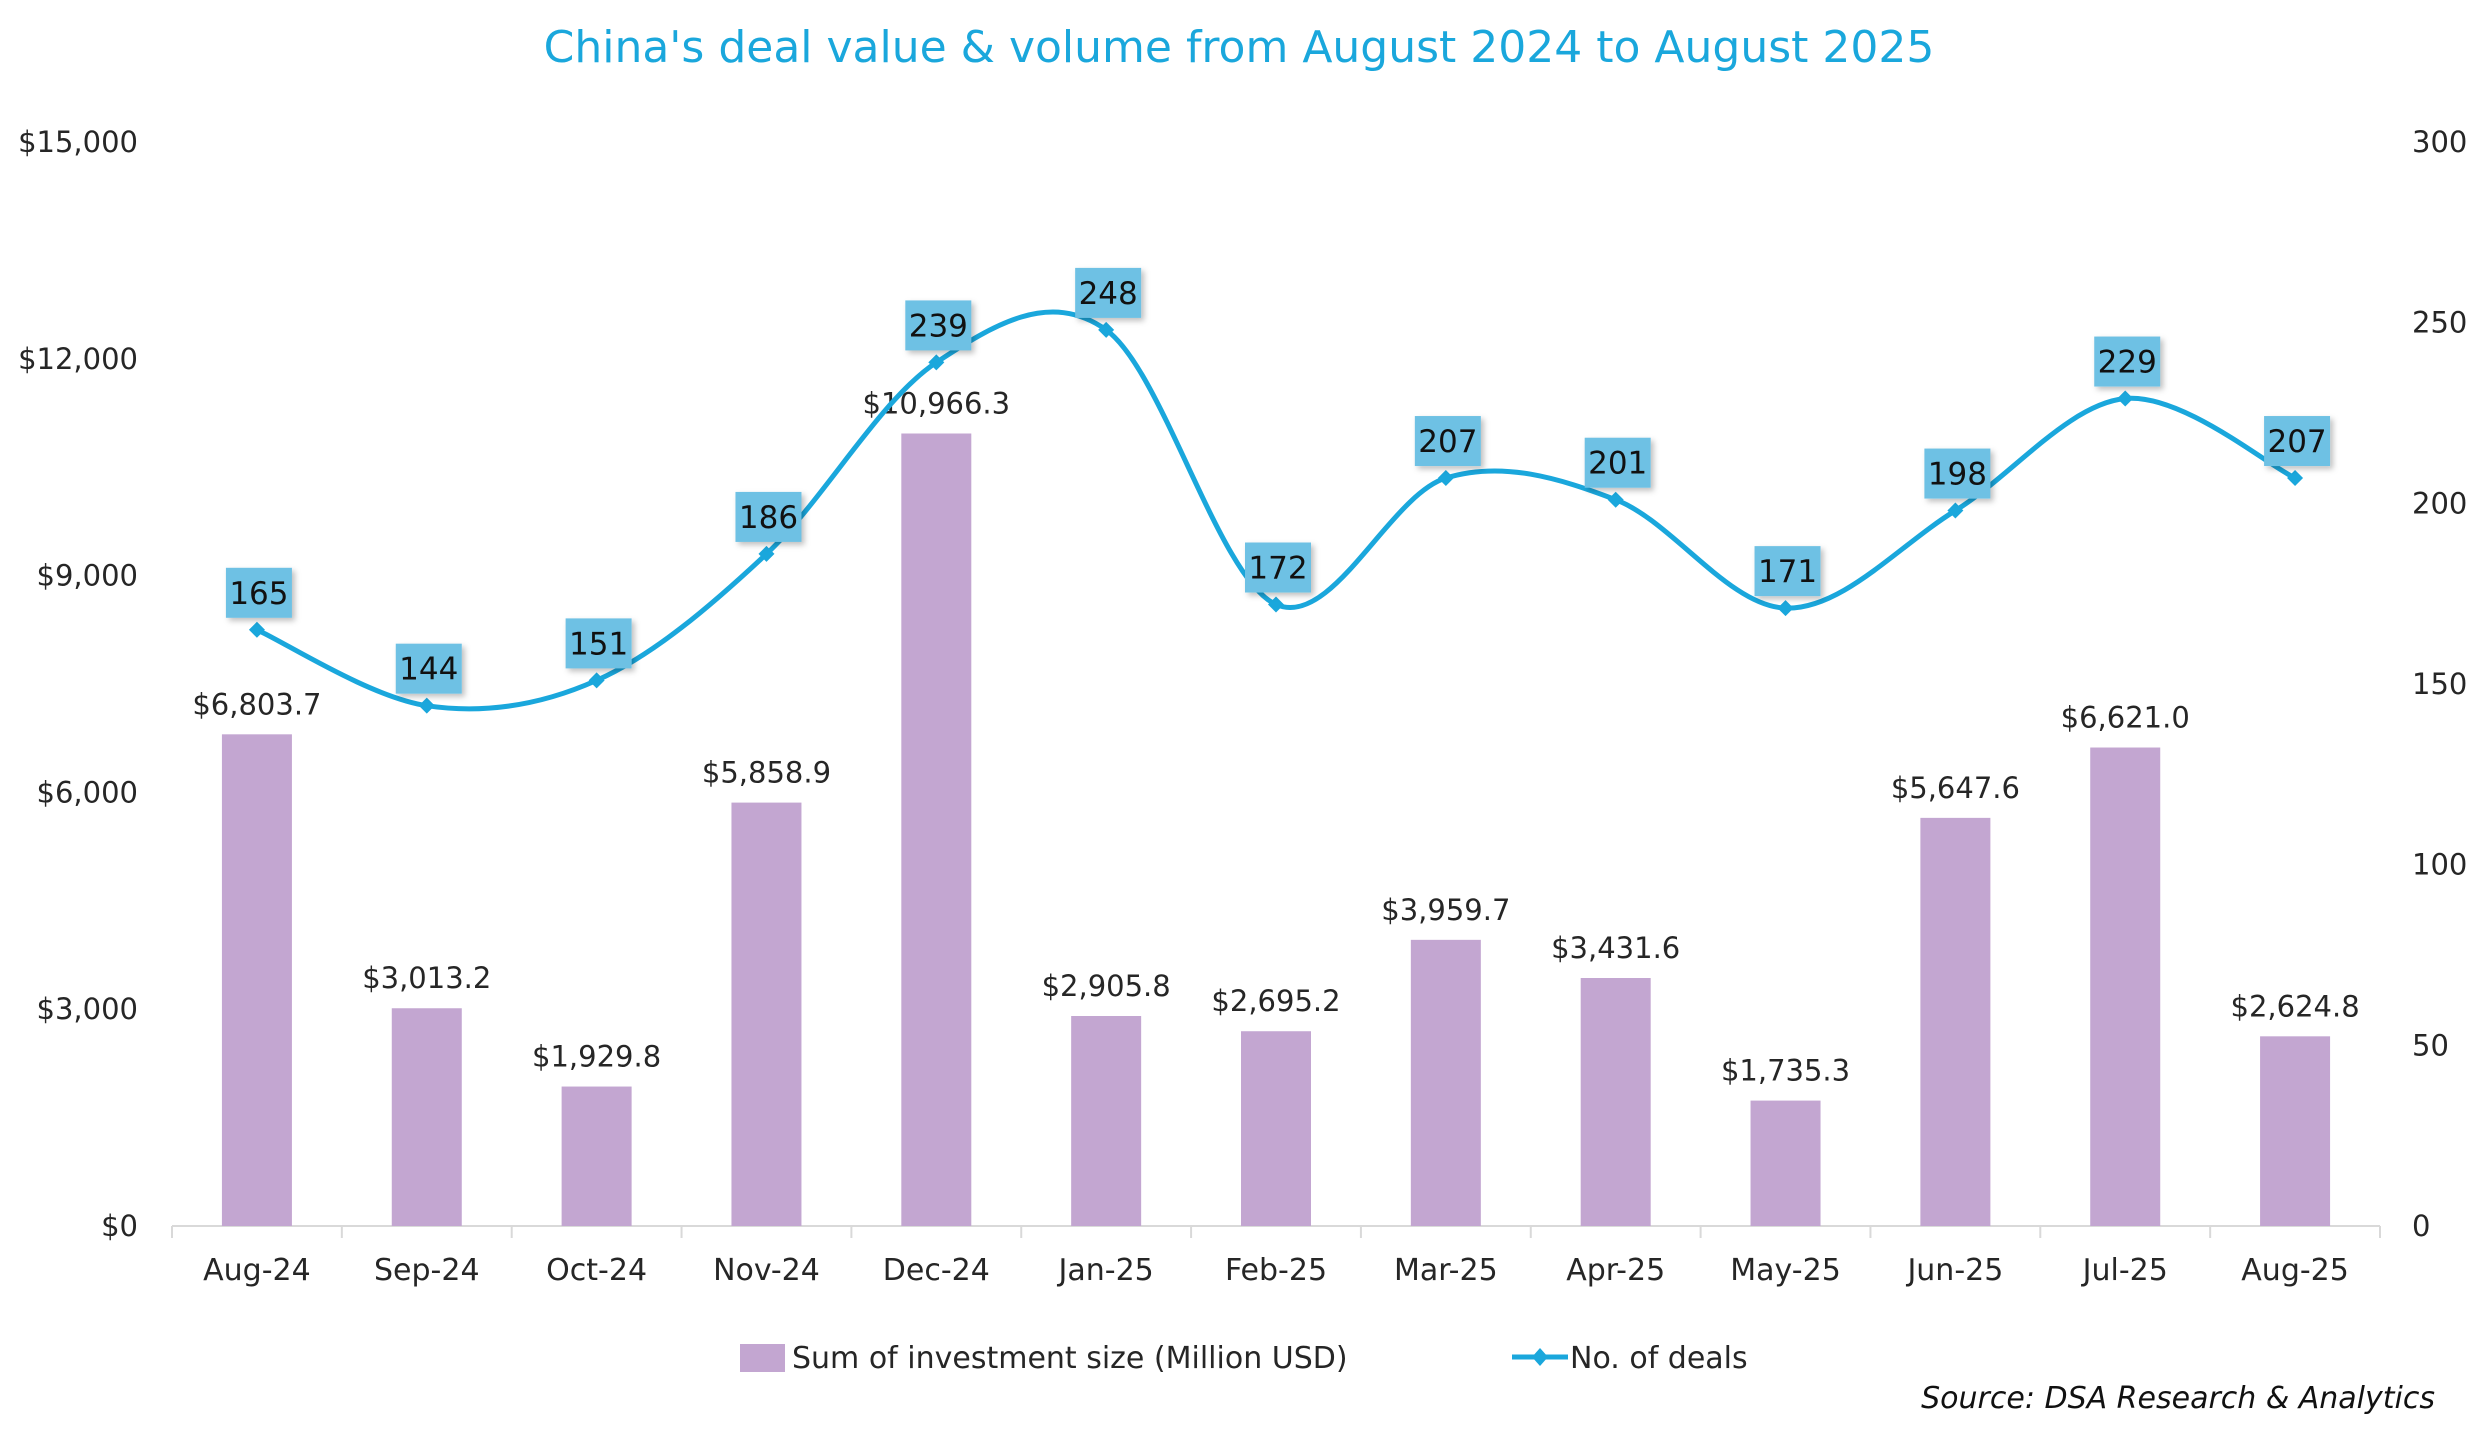 The image size is (2478, 1442). Describe the element at coordinates (766, 773) in the screenshot. I see `bar-data-label: $5,858.9` at that location.